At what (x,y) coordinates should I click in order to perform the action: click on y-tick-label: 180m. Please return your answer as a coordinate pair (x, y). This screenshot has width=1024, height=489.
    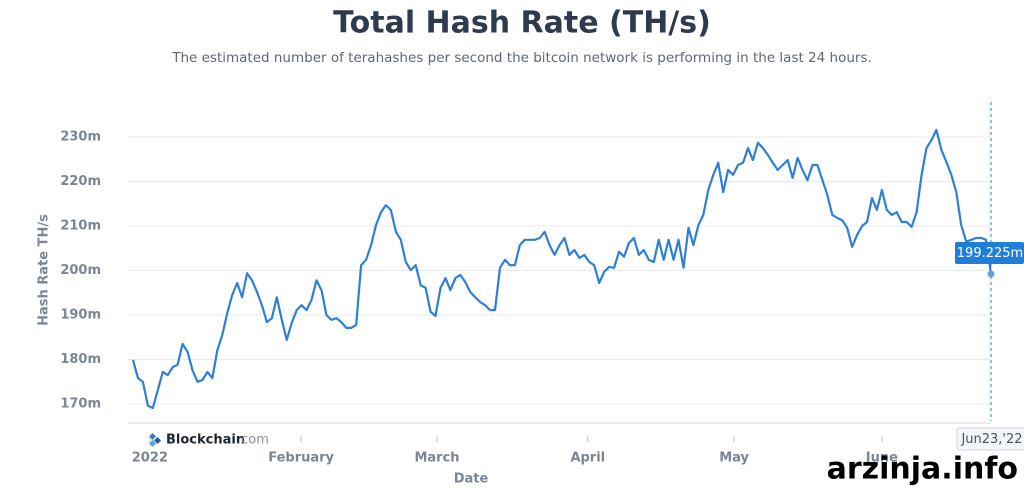
    Looking at the image, I should click on (80, 359).